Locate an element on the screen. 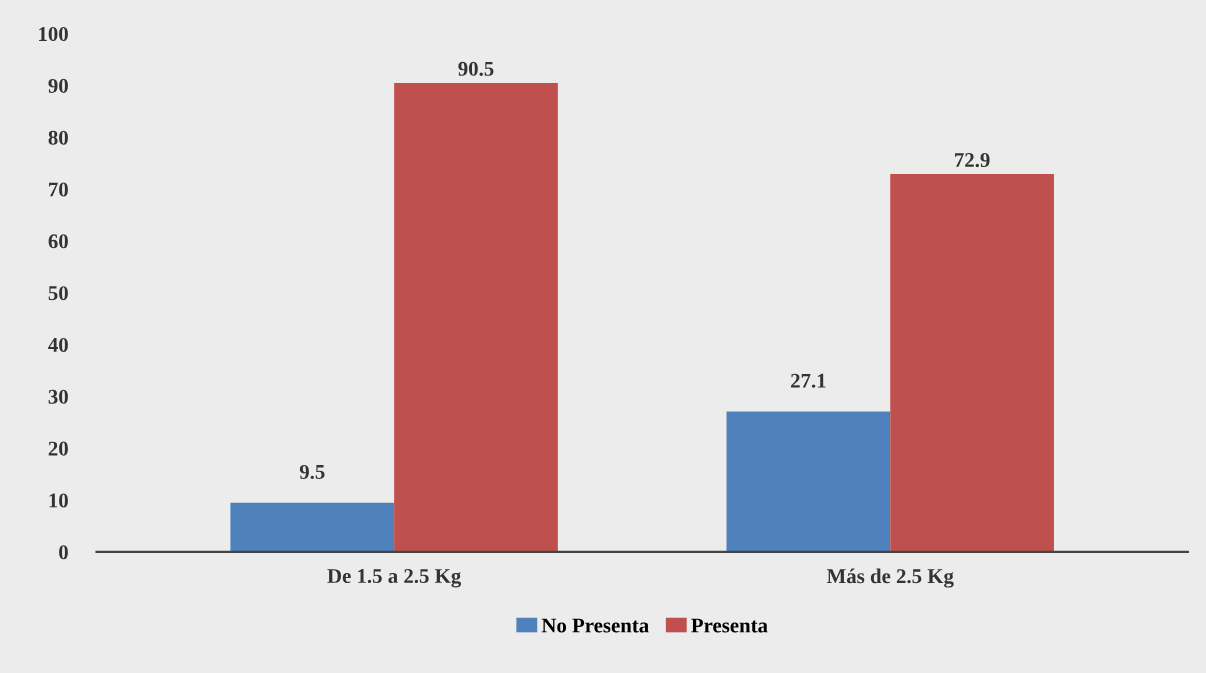 Image resolution: width=1206 pixels, height=673 pixels. y-tick-label: 70 is located at coordinates (58, 189).